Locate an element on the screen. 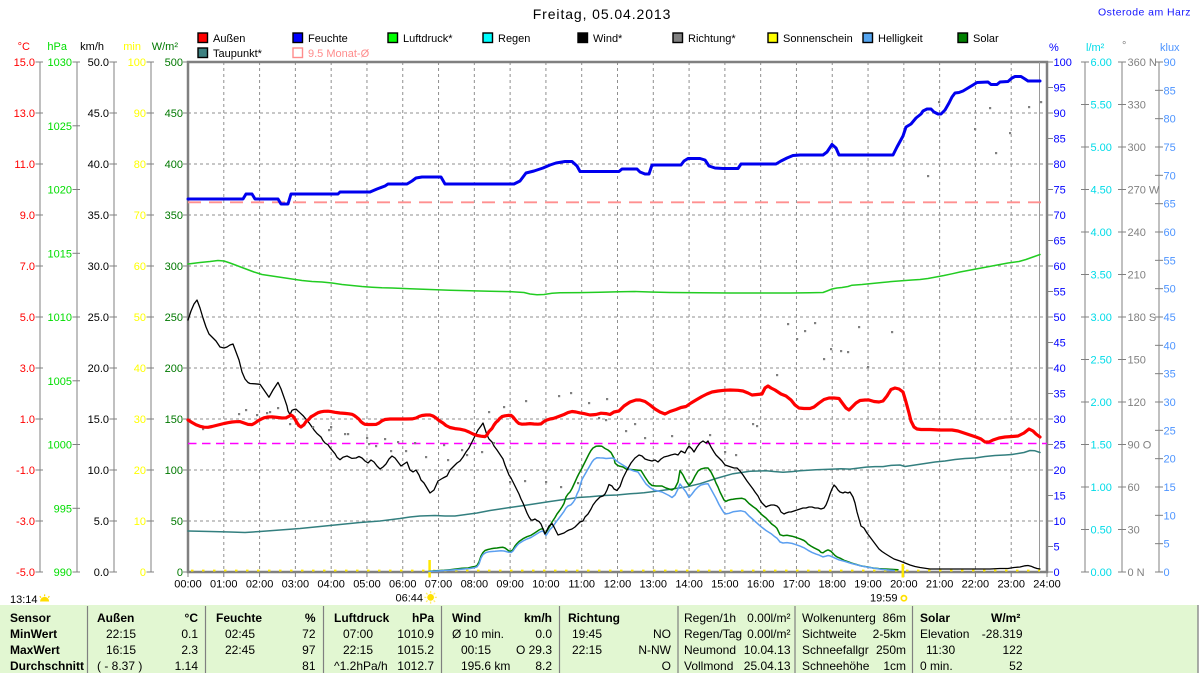  svg-text: 25.04.13 is located at coordinates (767, 666).